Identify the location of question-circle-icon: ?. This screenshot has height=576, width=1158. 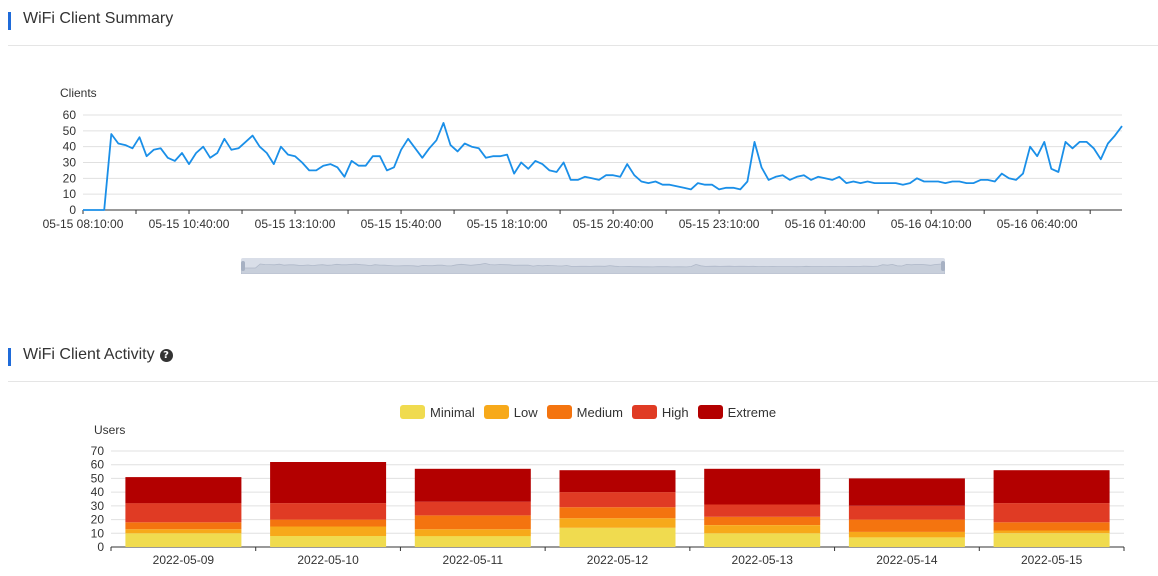
(166, 355).